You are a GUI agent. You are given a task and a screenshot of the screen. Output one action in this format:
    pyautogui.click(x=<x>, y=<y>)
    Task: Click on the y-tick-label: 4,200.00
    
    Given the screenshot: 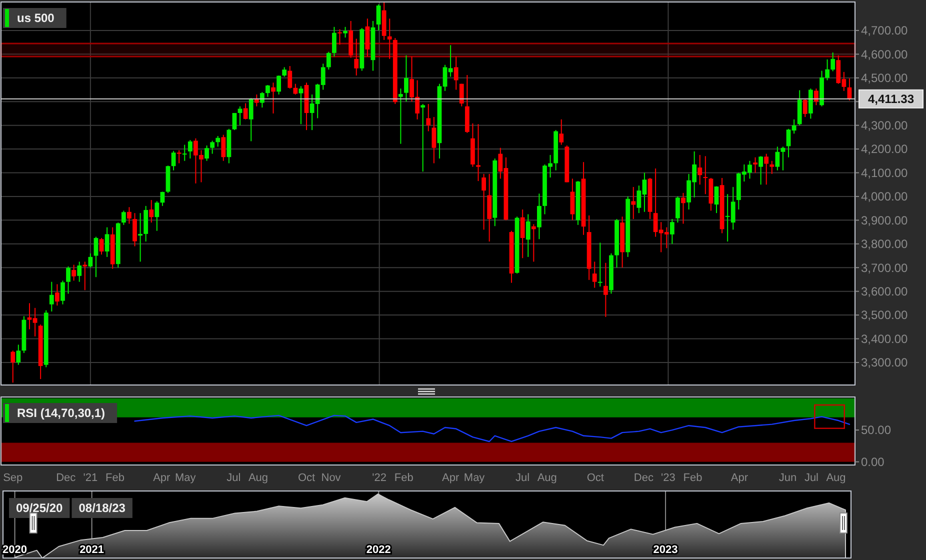 What is the action you would take?
    pyautogui.click(x=884, y=149)
    